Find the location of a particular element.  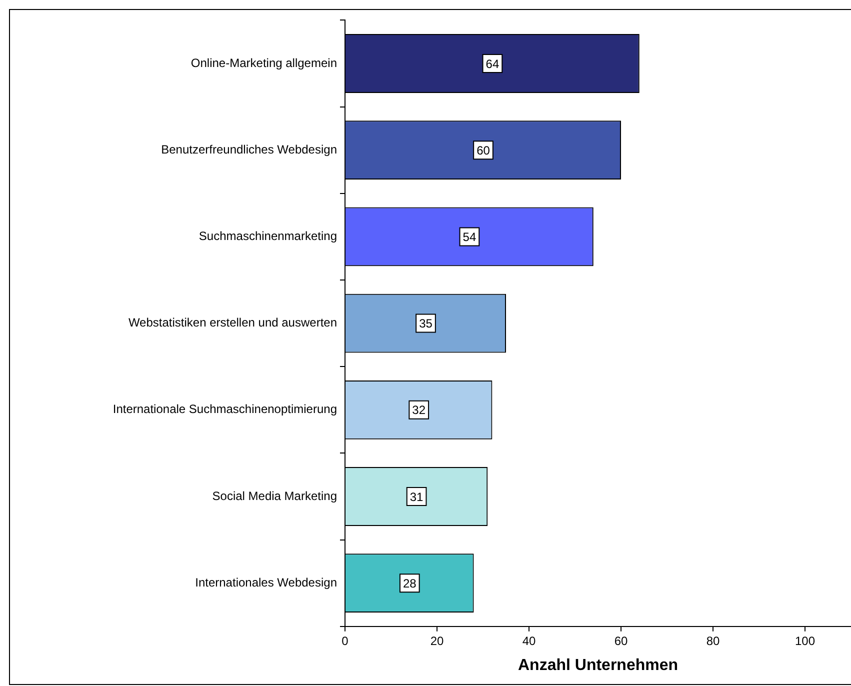

x-tick-label: 100 is located at coordinates (805, 641).